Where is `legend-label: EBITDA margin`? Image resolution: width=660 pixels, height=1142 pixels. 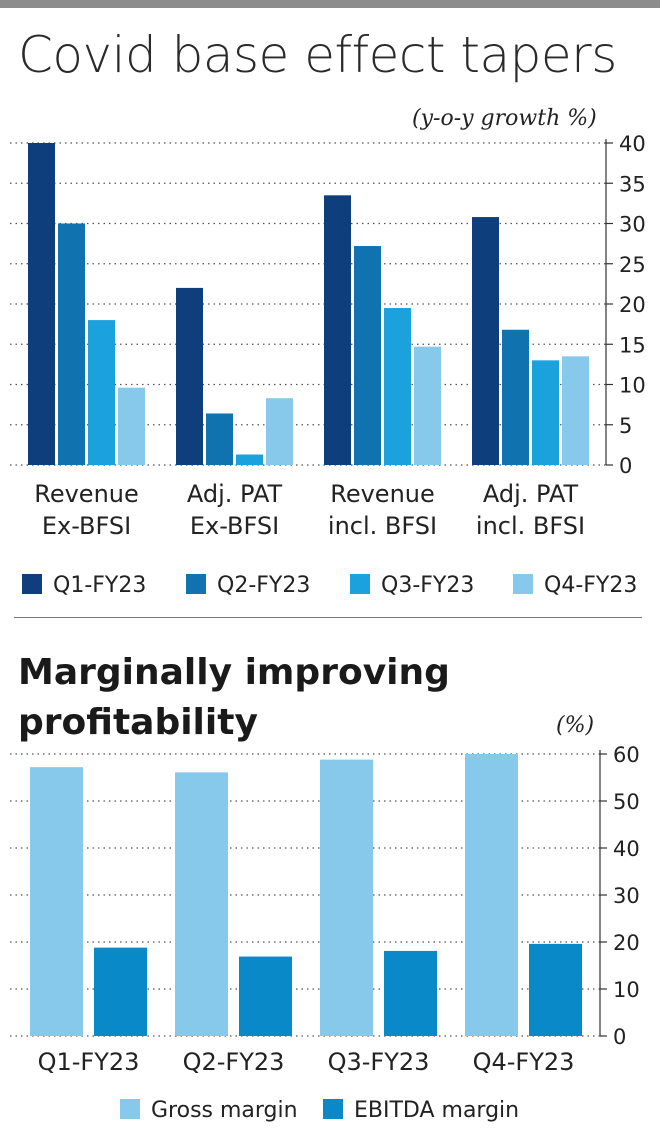
legend-label: EBITDA margin is located at coordinates (436, 1110).